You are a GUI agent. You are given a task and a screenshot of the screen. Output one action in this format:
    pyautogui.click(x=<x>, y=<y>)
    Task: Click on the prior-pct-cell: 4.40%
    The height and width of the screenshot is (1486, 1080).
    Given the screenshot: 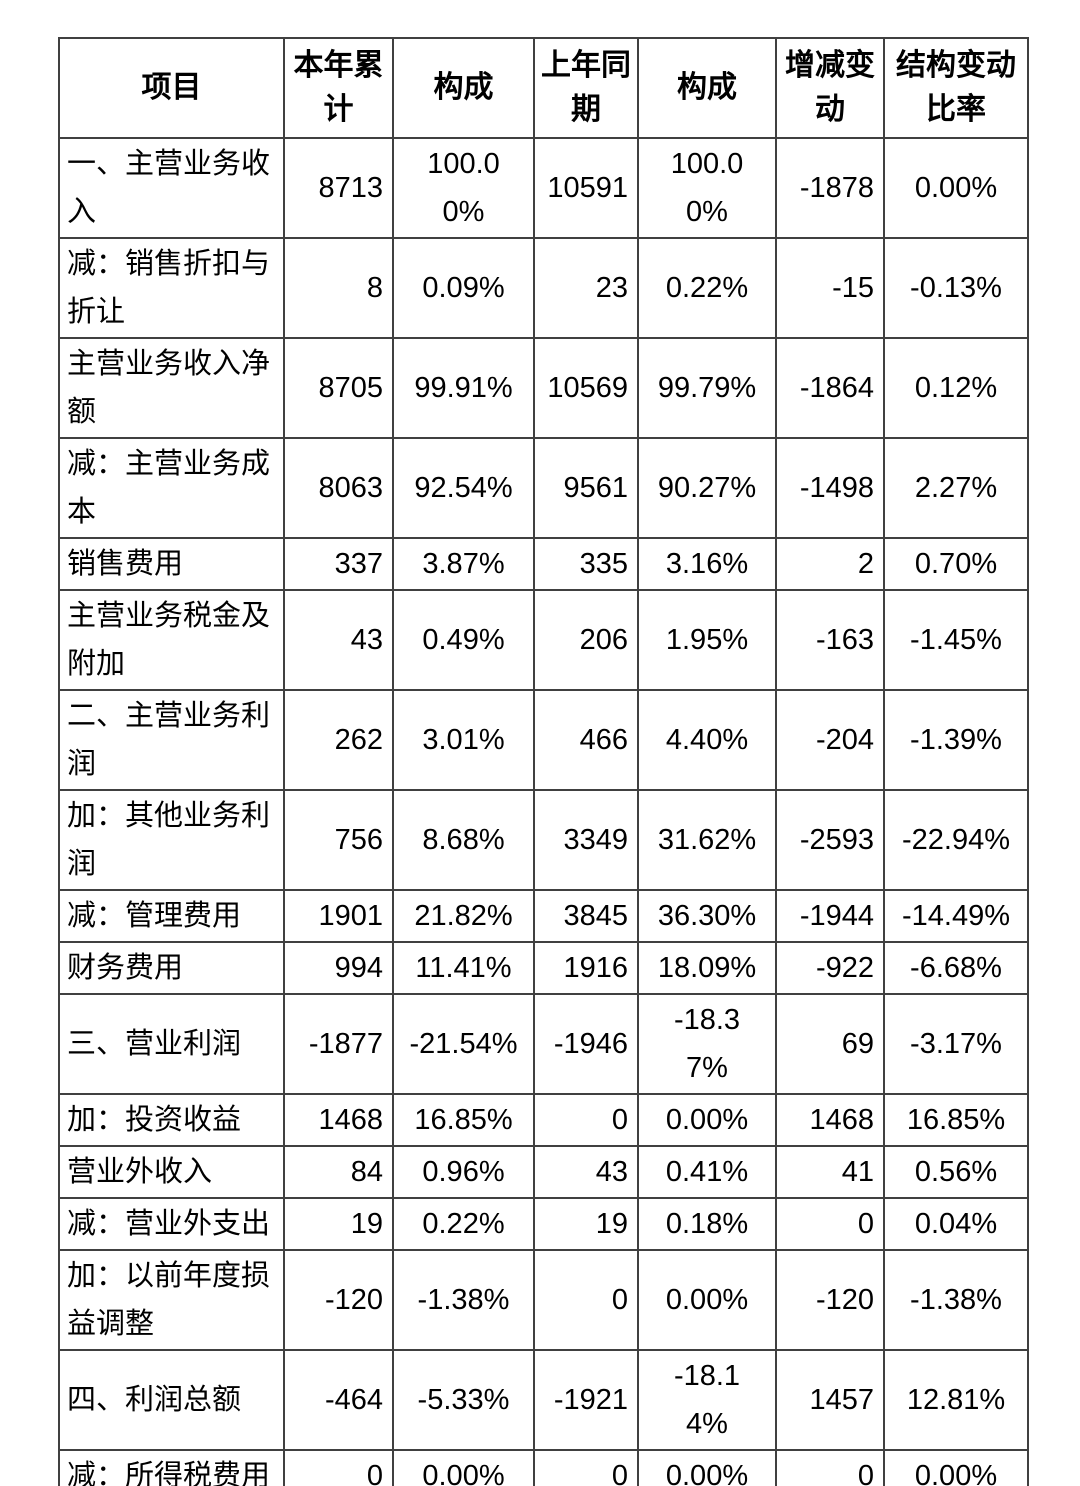 What is the action you would take?
    pyautogui.click(x=707, y=740)
    